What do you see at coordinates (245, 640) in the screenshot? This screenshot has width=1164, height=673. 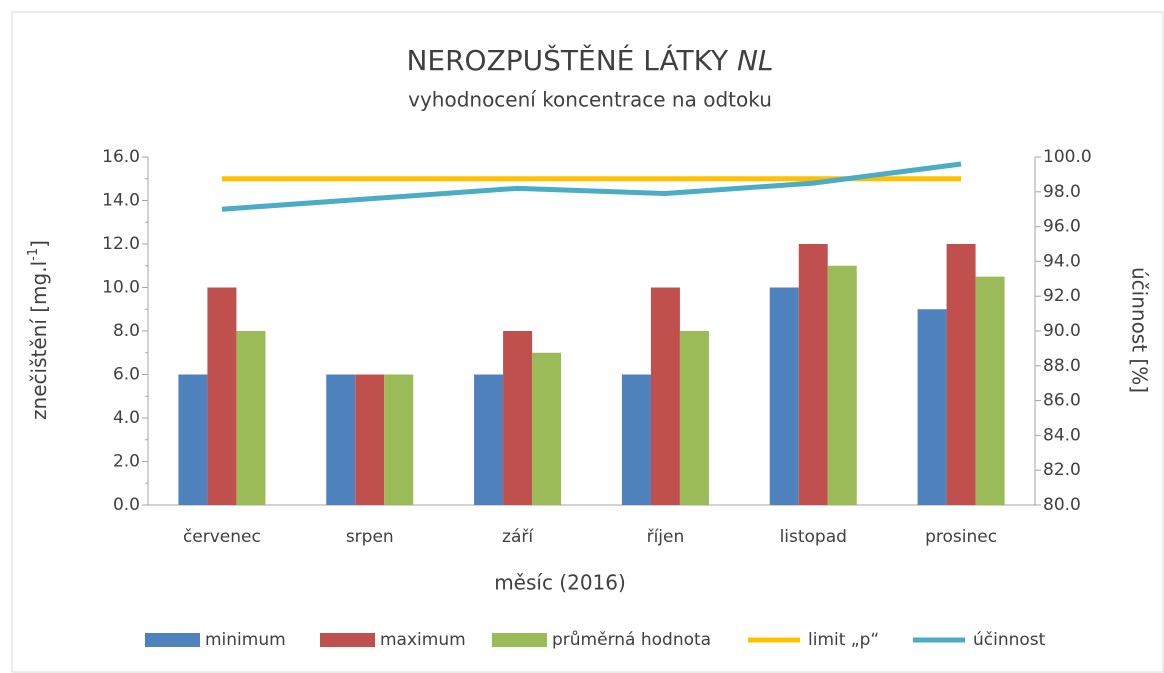 I see `legend-label: minimum` at bounding box center [245, 640].